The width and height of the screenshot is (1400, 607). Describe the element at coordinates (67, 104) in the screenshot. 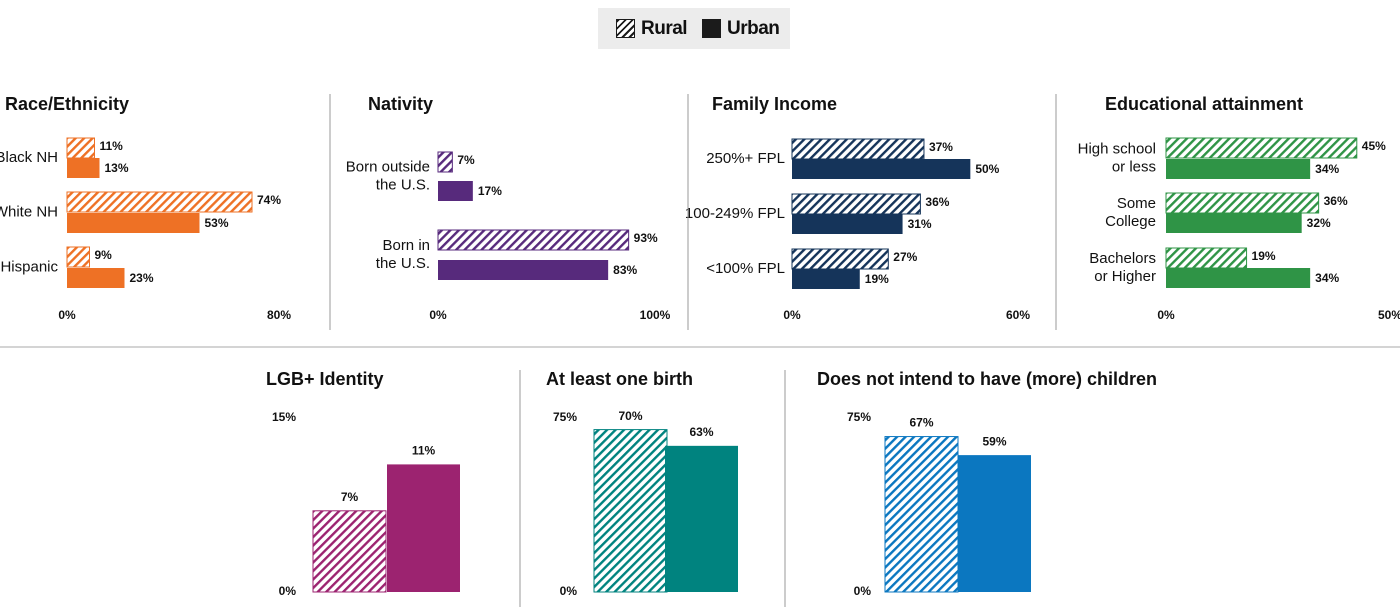

I see `chart-title: Race/Ethnicity` at that location.